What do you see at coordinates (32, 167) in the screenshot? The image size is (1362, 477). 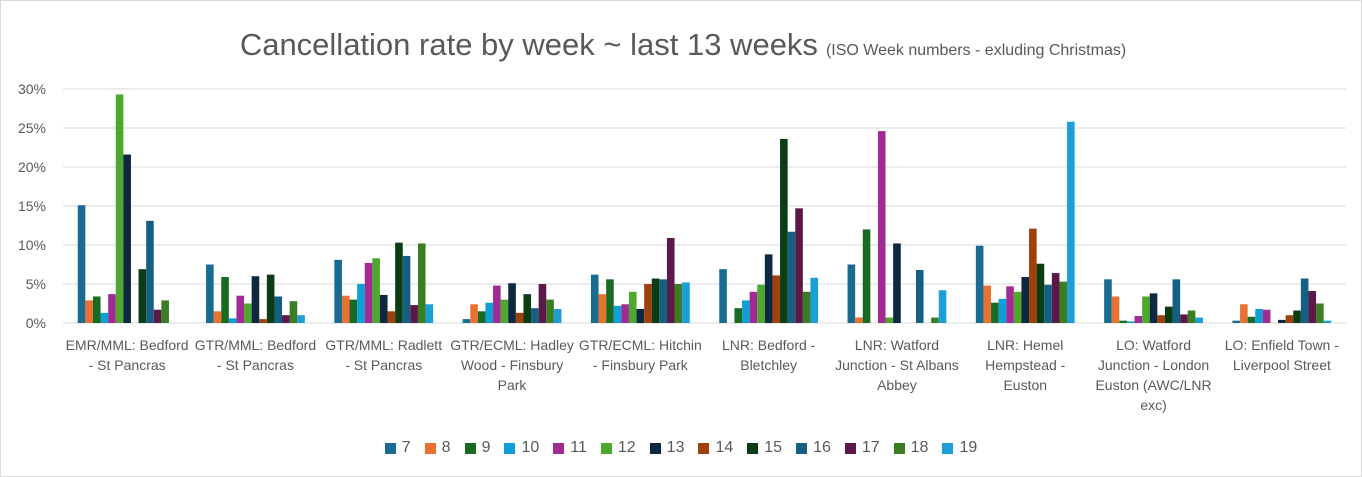 I see `y-tick-label: 20%` at bounding box center [32, 167].